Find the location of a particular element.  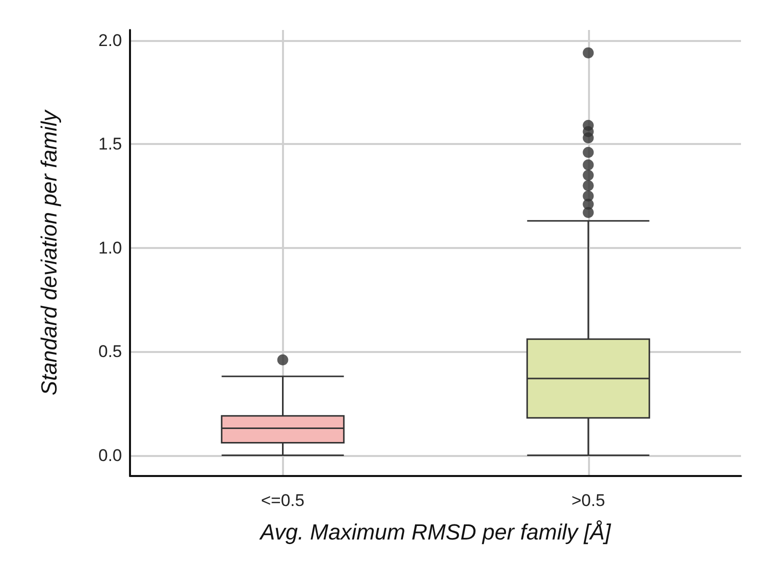

y-axis-title: Standard deviation per family is located at coordinates (49, 252).